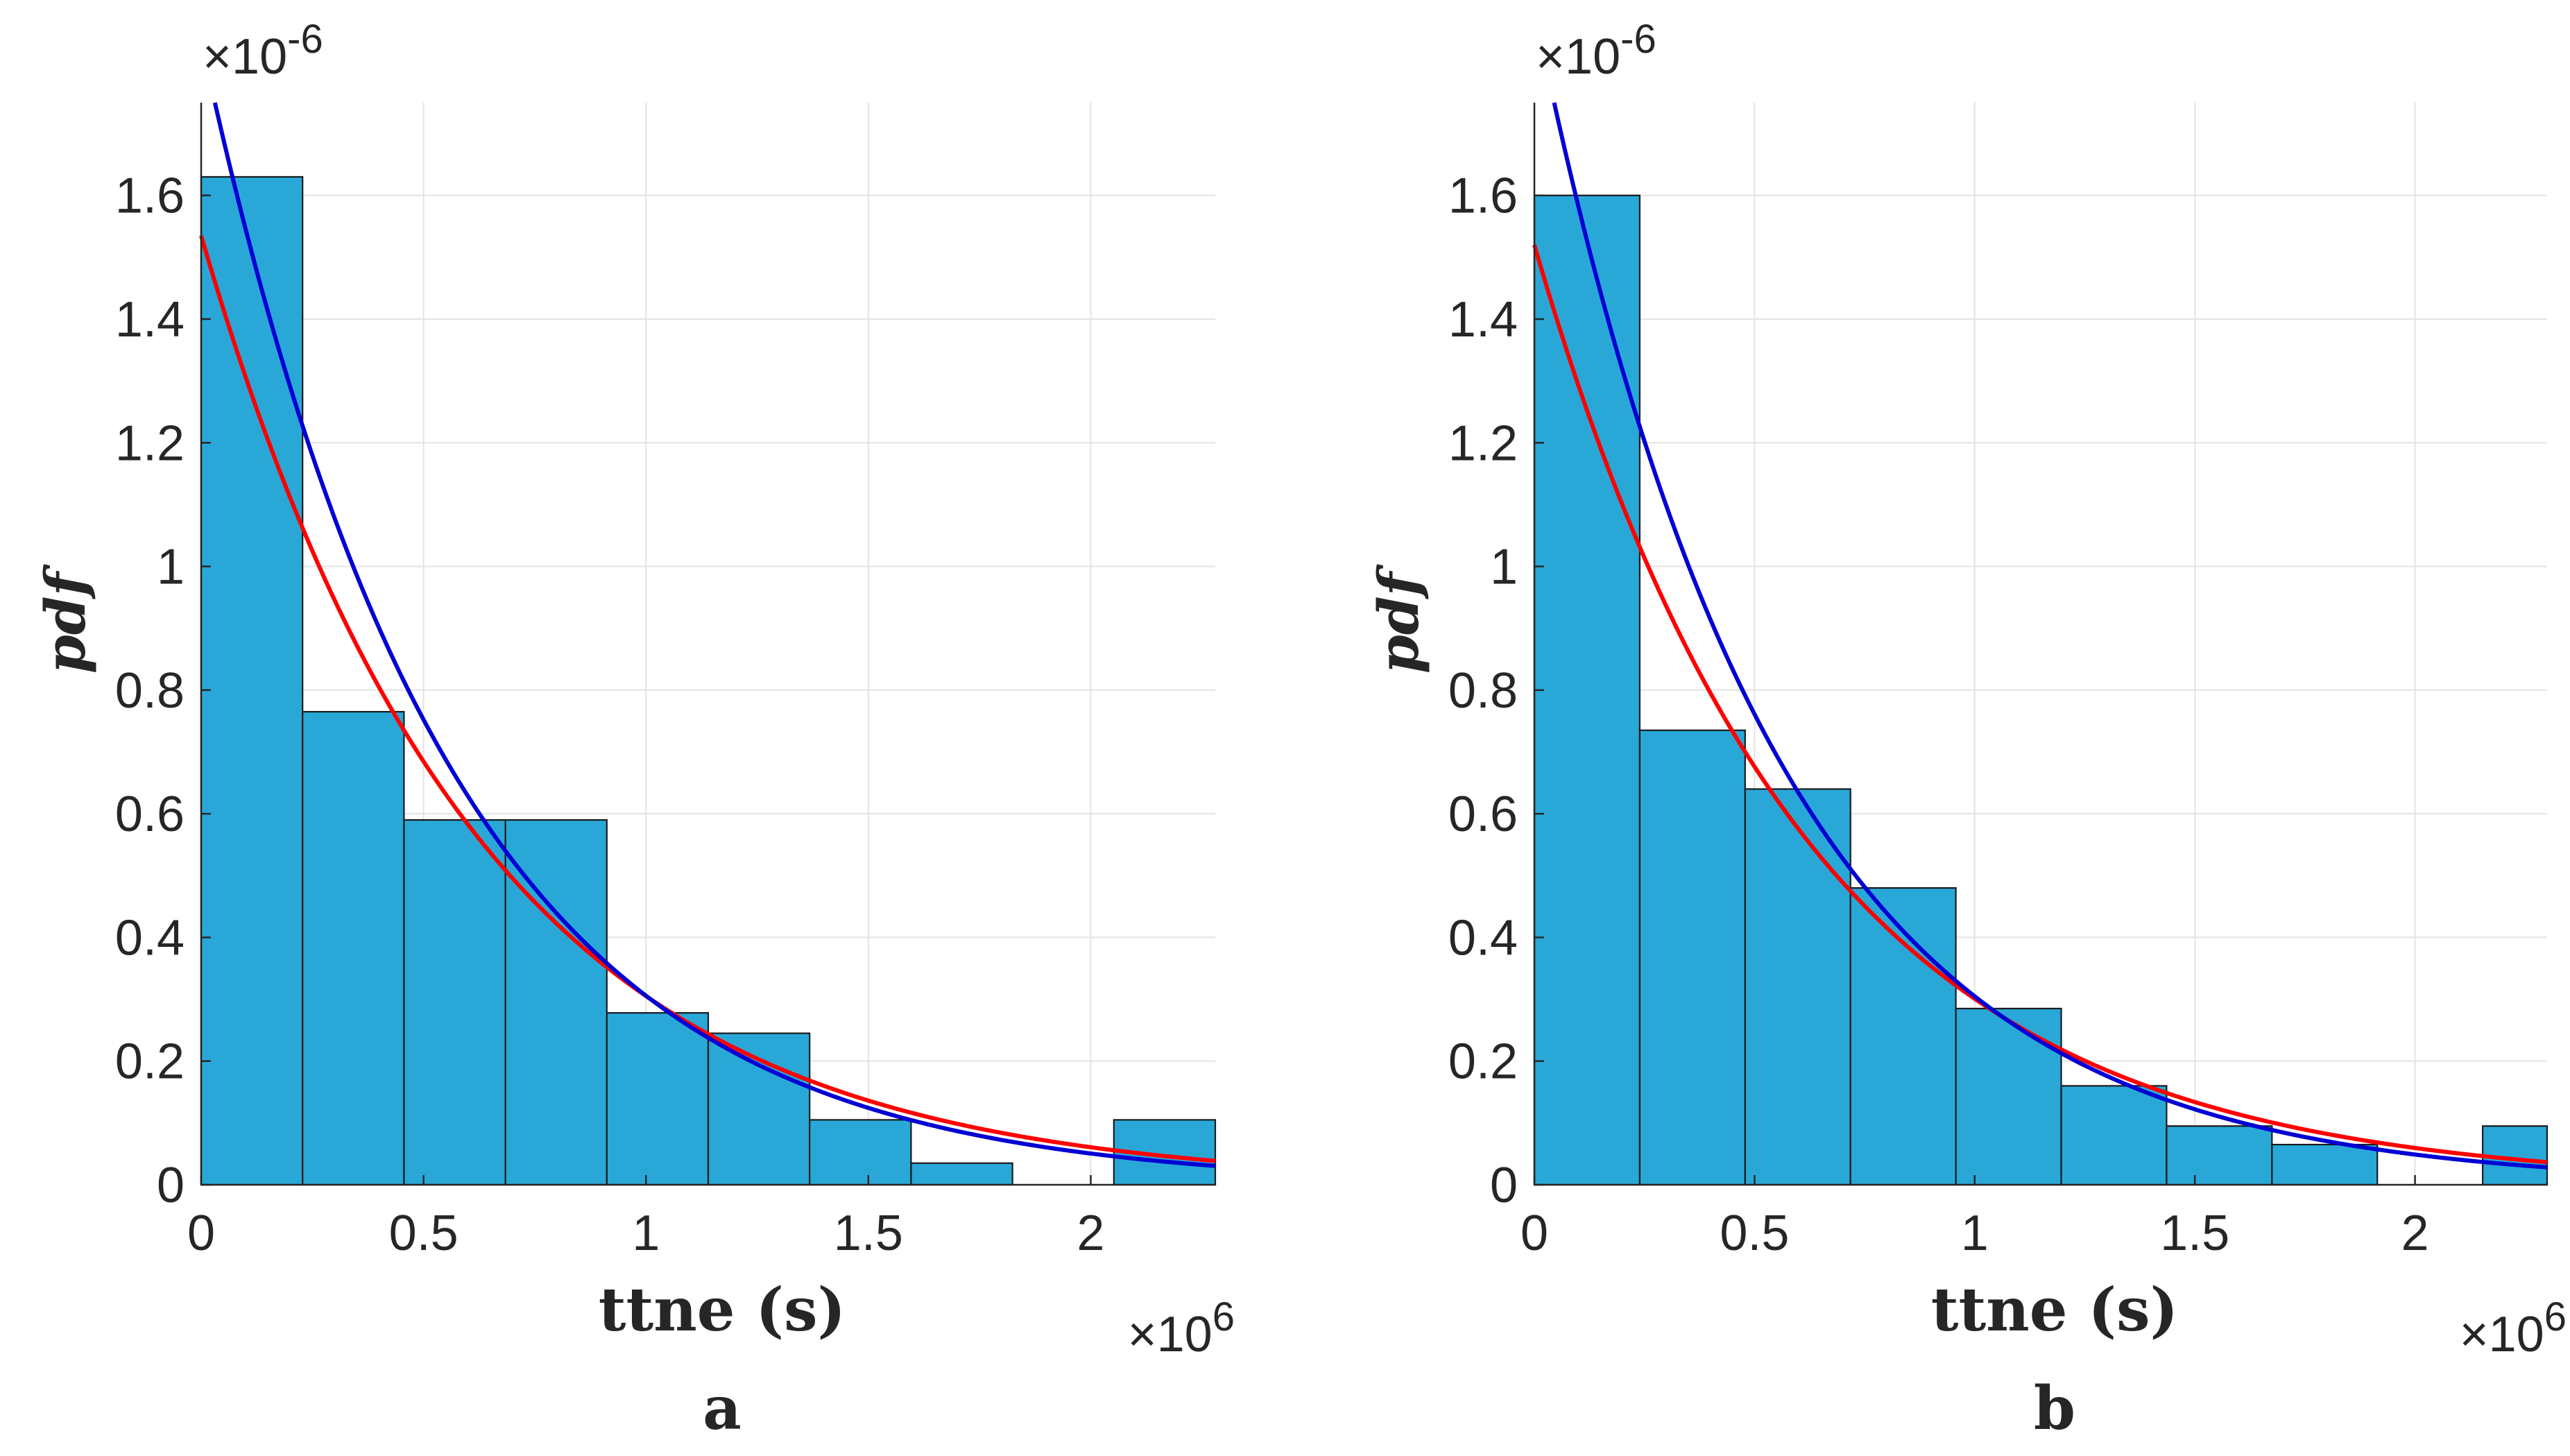  I want to click on panel-label: b, so click(2054, 1408).